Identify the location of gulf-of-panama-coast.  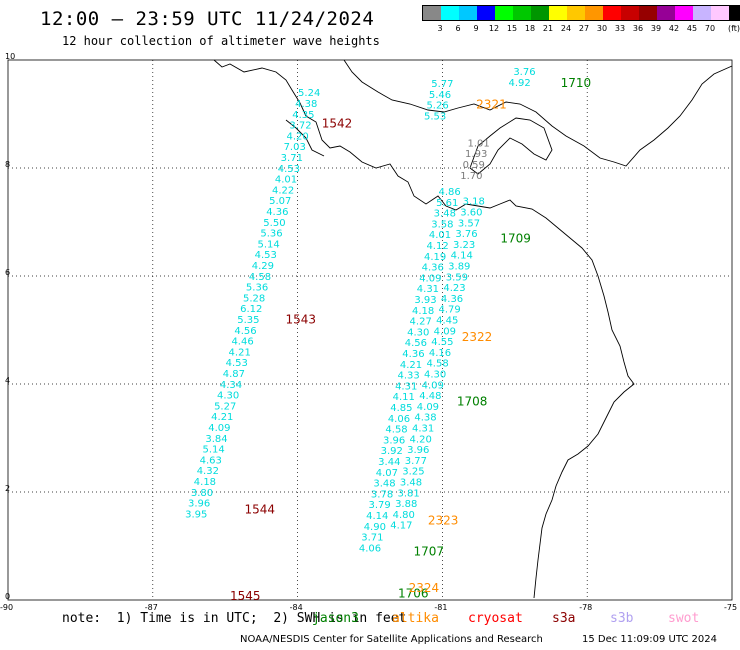
(511, 146).